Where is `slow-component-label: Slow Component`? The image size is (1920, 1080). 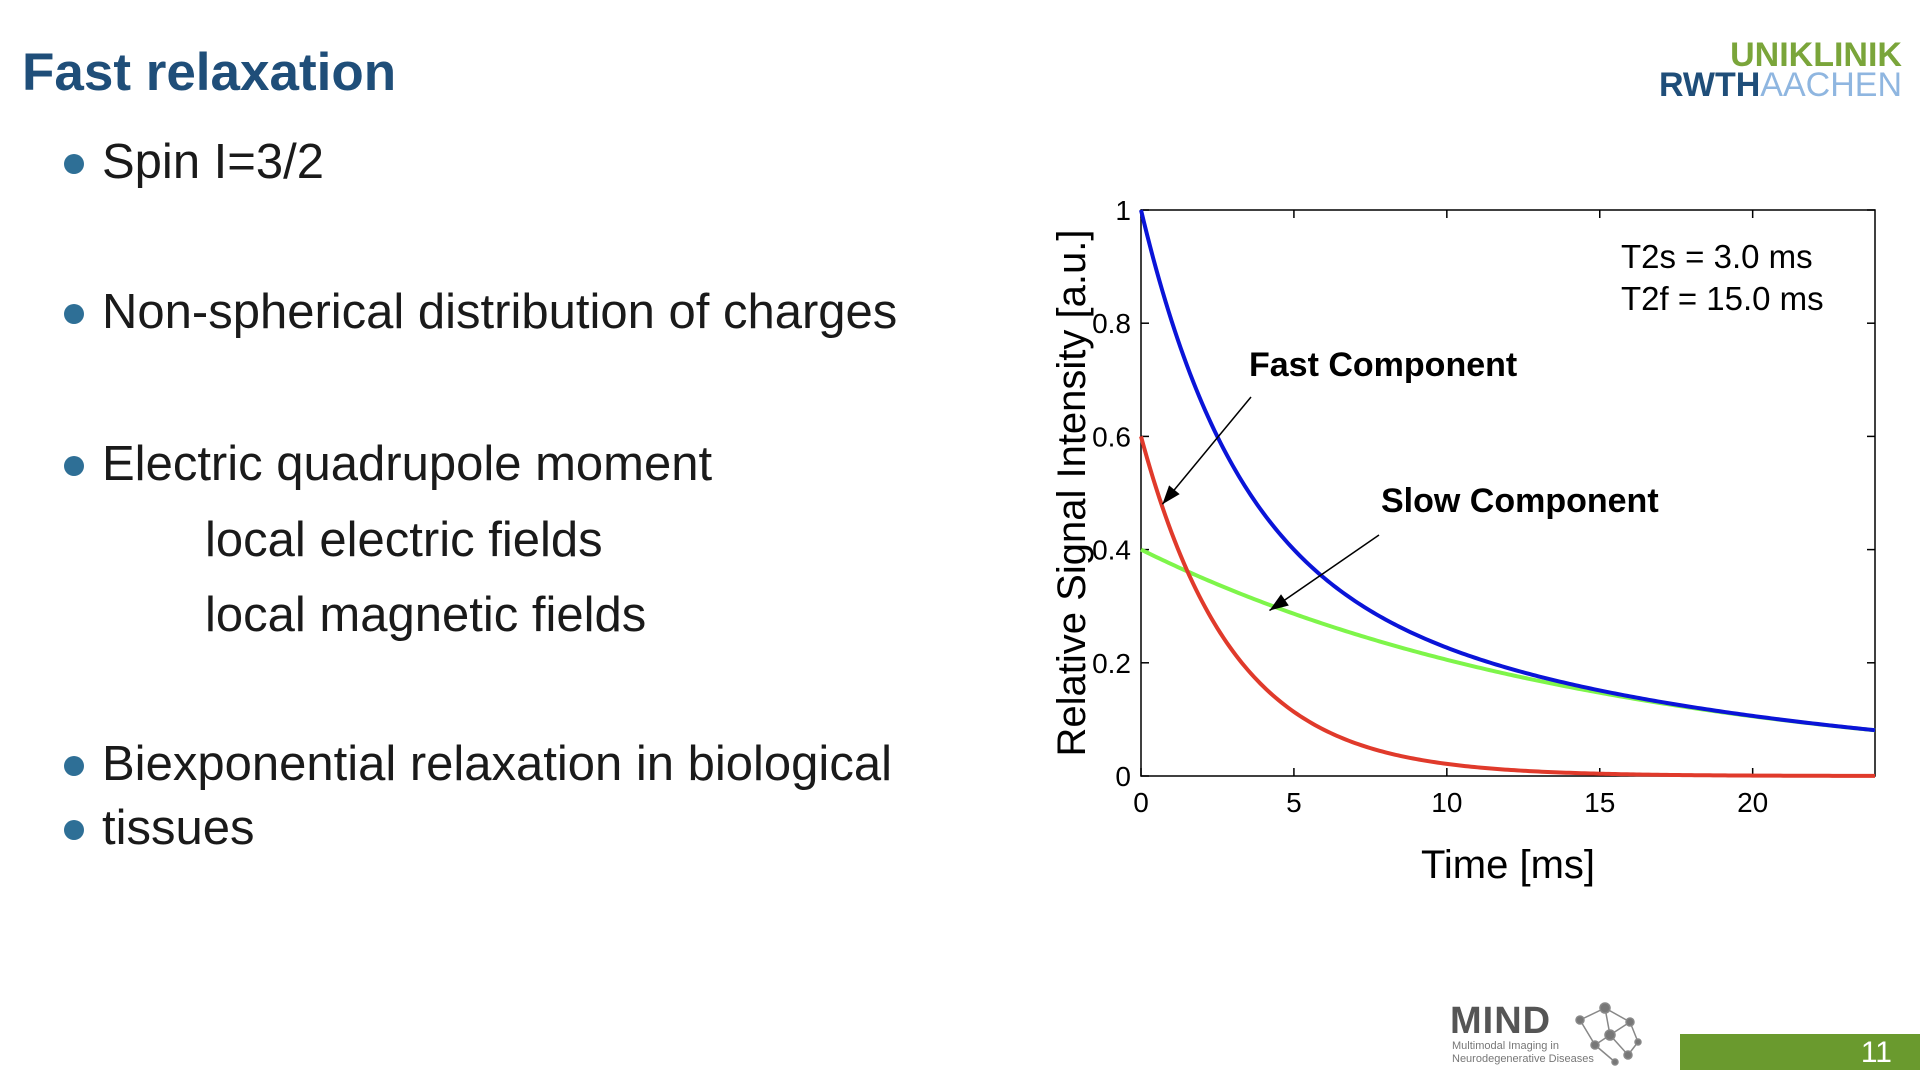
slow-component-label: Slow Component is located at coordinates (1520, 501).